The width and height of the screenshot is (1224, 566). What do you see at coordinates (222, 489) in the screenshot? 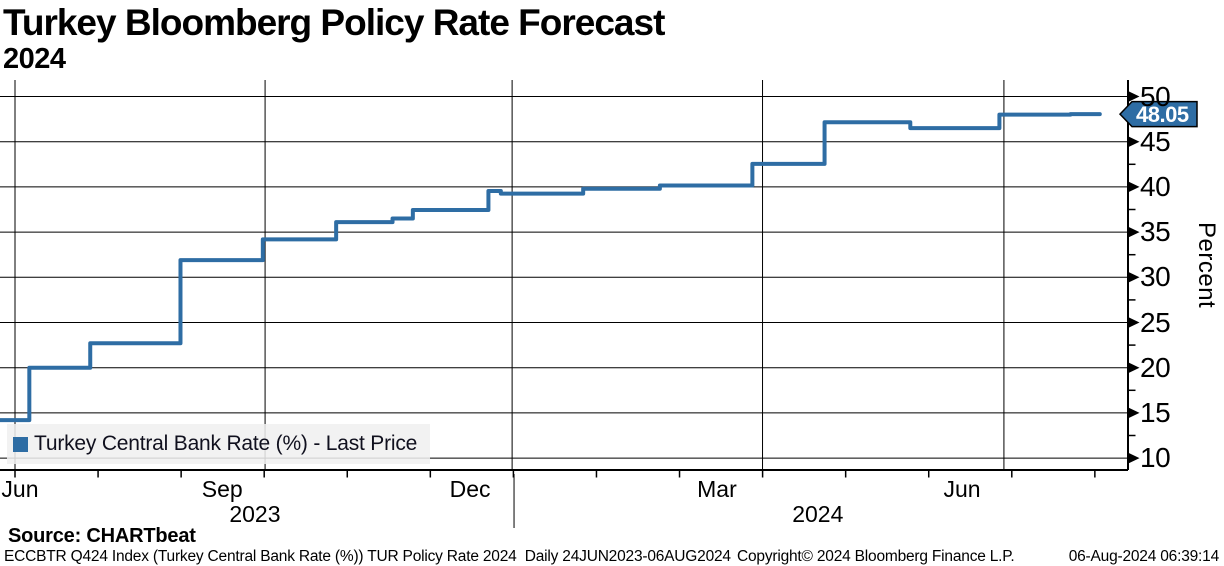
I see `x-tick-label: Sep` at bounding box center [222, 489].